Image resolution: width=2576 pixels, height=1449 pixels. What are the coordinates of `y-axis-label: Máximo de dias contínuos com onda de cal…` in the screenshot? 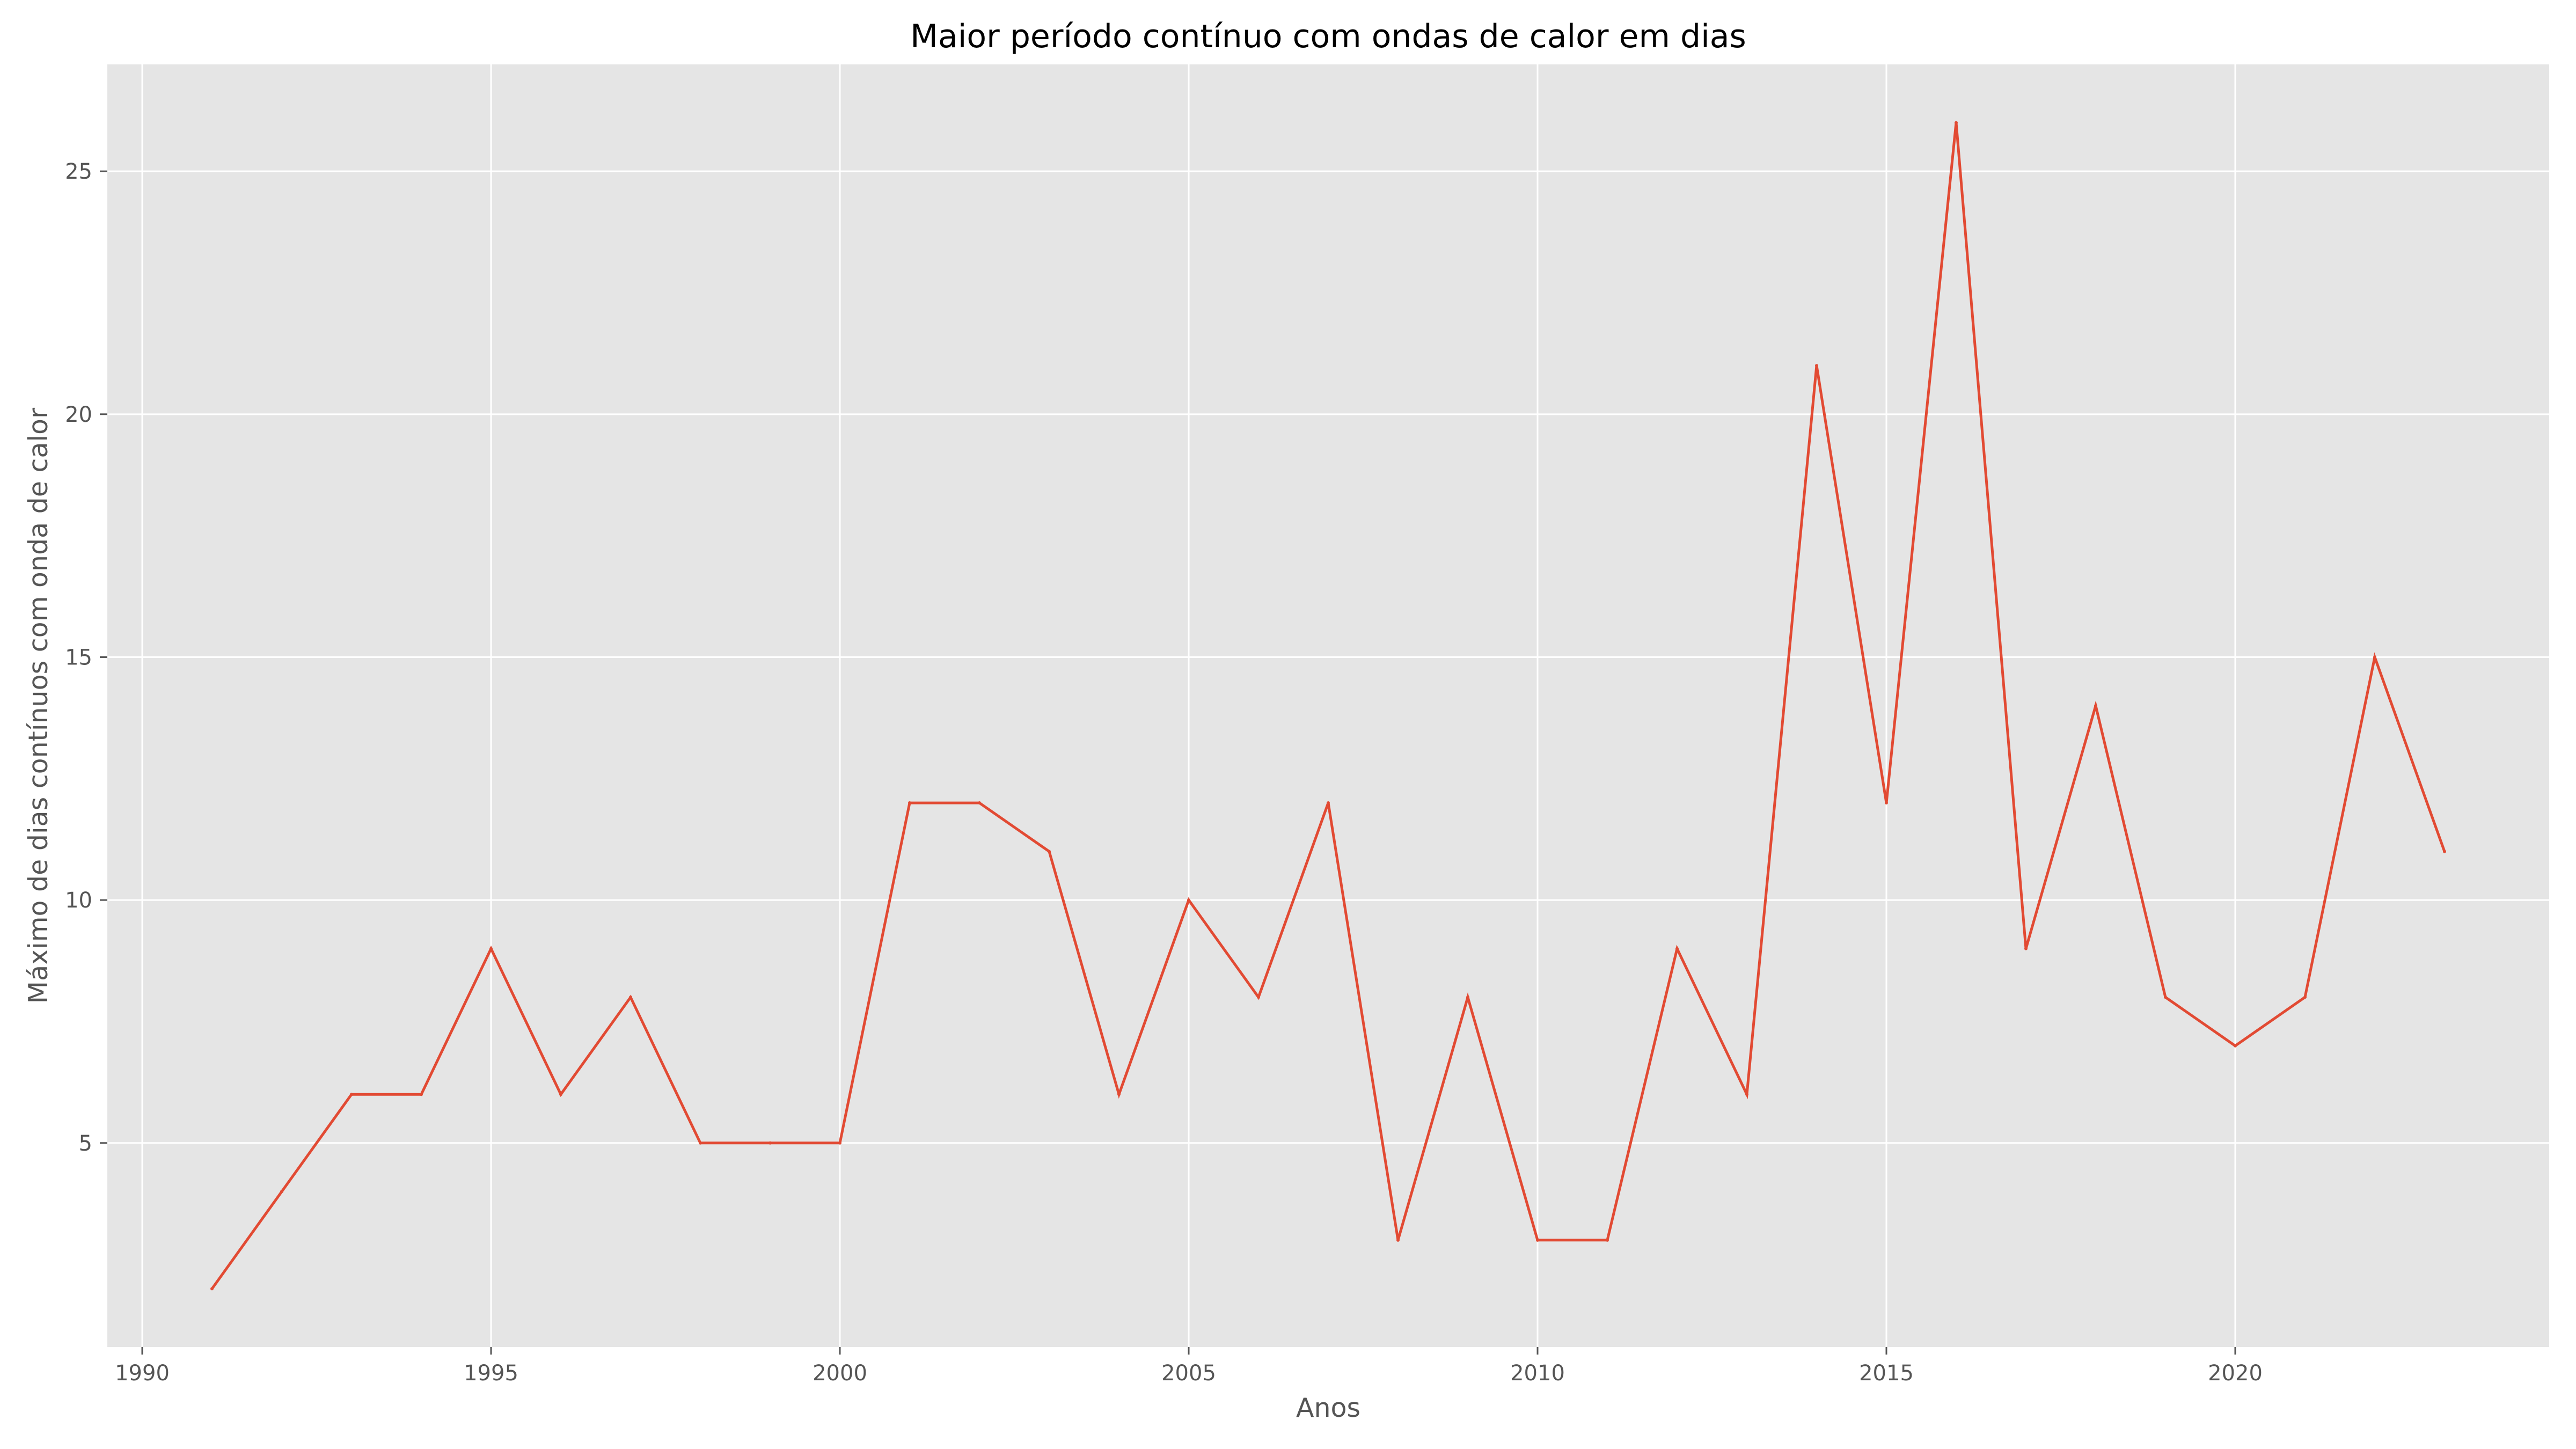 It's located at (38, 705).